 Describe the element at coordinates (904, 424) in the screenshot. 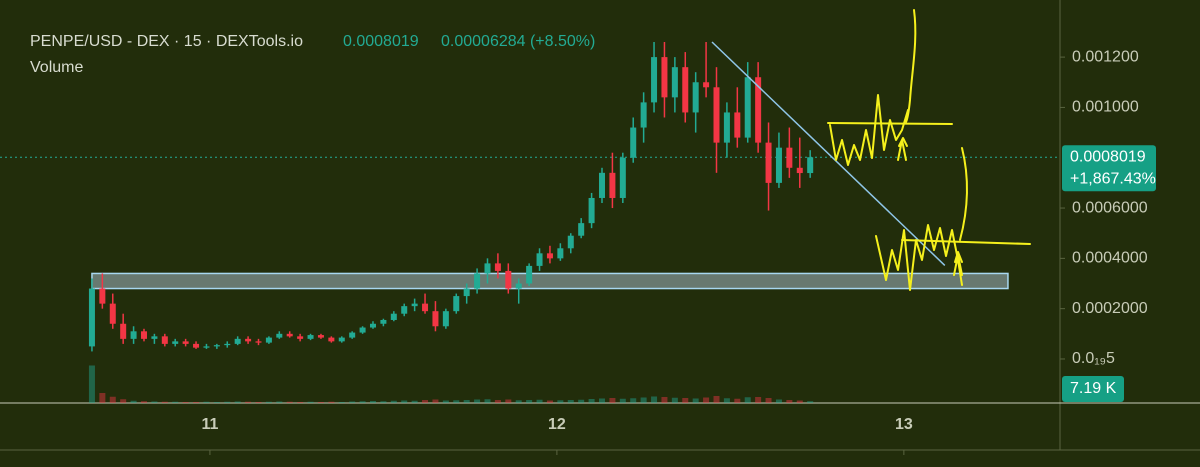

I see `x-tick-label: 13` at that location.